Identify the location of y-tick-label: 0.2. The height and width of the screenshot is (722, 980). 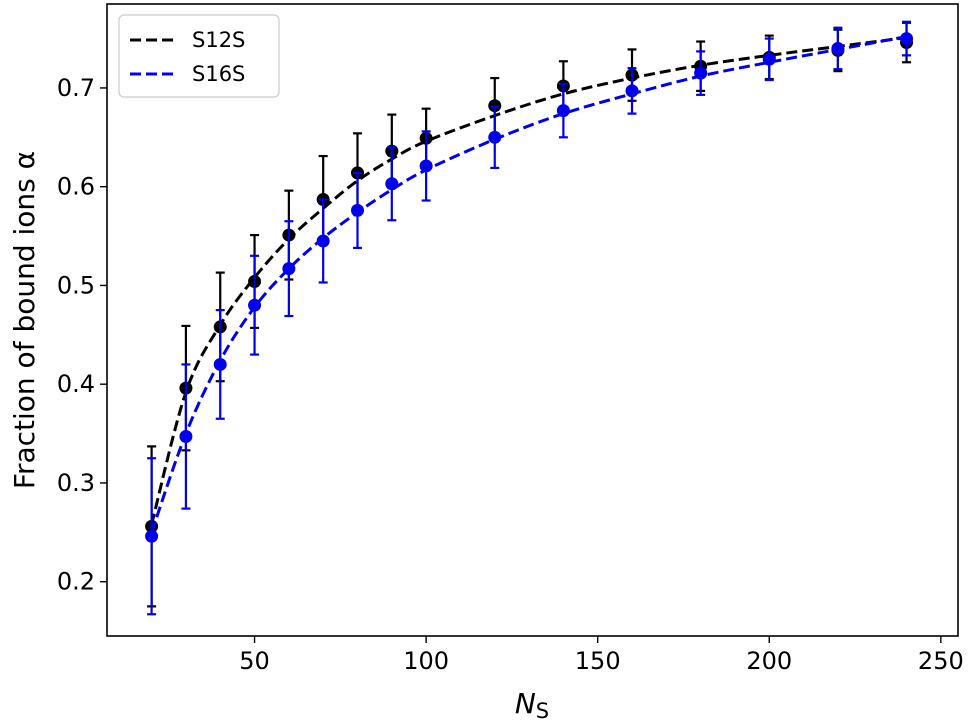
(76, 582).